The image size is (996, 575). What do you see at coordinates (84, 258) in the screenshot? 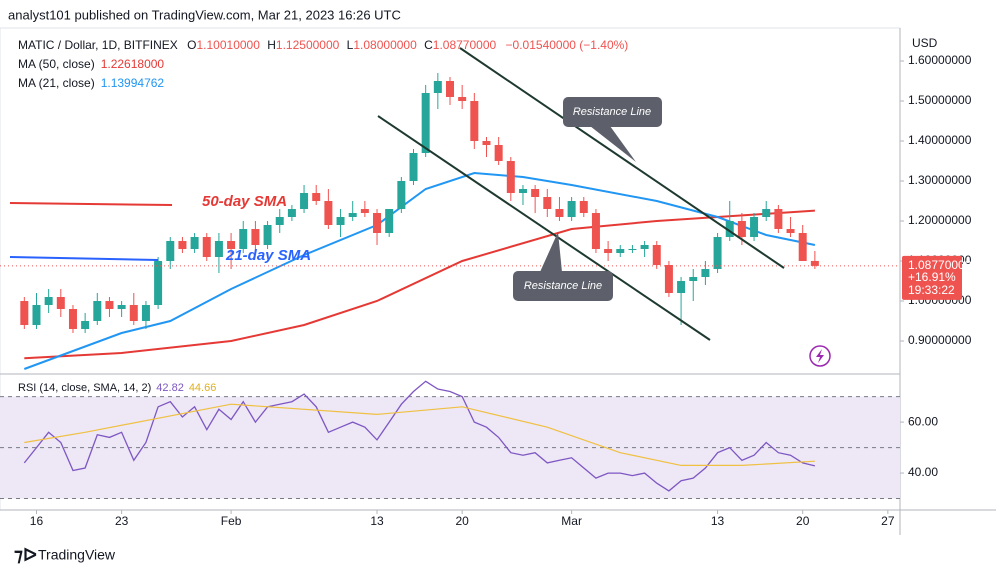
I see `sma21-drawing` at bounding box center [84, 258].